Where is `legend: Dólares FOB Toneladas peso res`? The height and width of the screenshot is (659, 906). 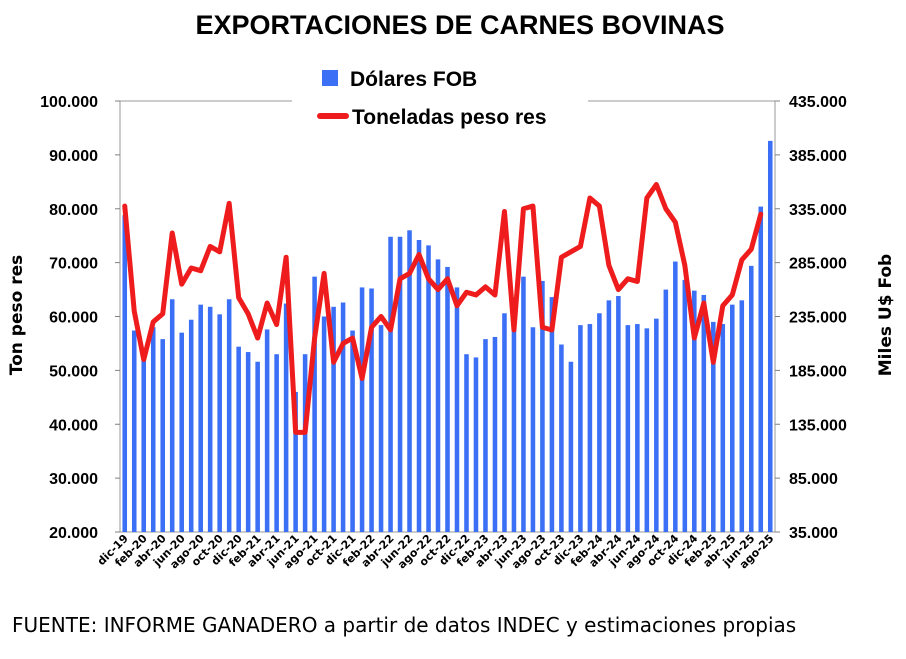
legend: Dólares FOB Toneladas peso res is located at coordinates (440, 99).